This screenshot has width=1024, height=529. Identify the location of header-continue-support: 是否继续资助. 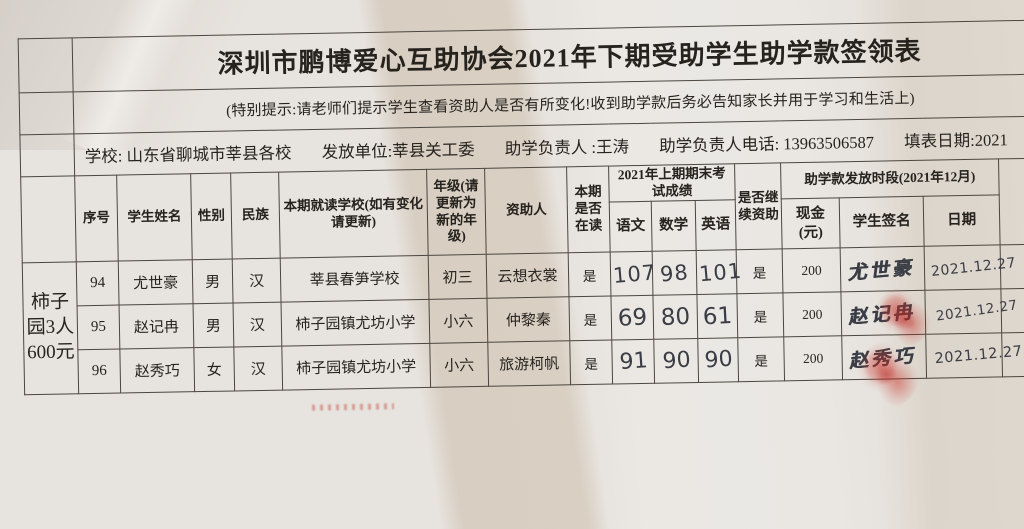
(758, 206).